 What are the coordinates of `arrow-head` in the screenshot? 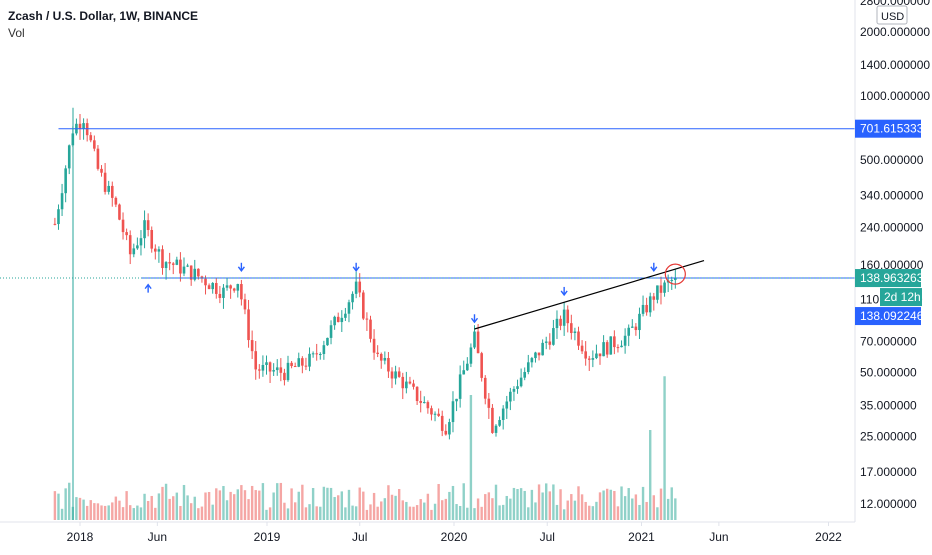 It's located at (241, 269).